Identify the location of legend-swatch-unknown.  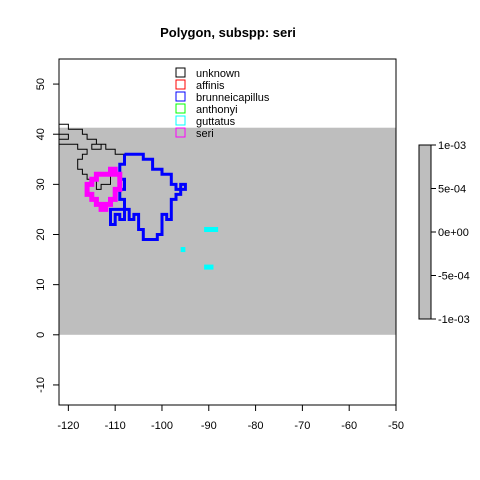
(180, 72).